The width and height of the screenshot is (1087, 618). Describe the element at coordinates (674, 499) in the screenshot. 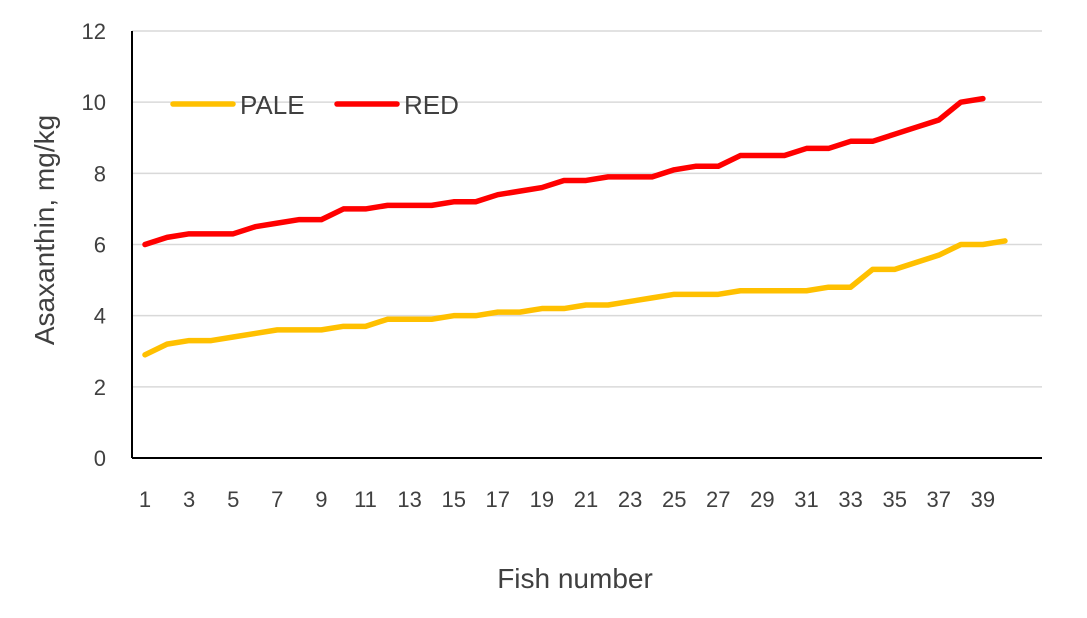

I see `x-tick-label: 25` at that location.